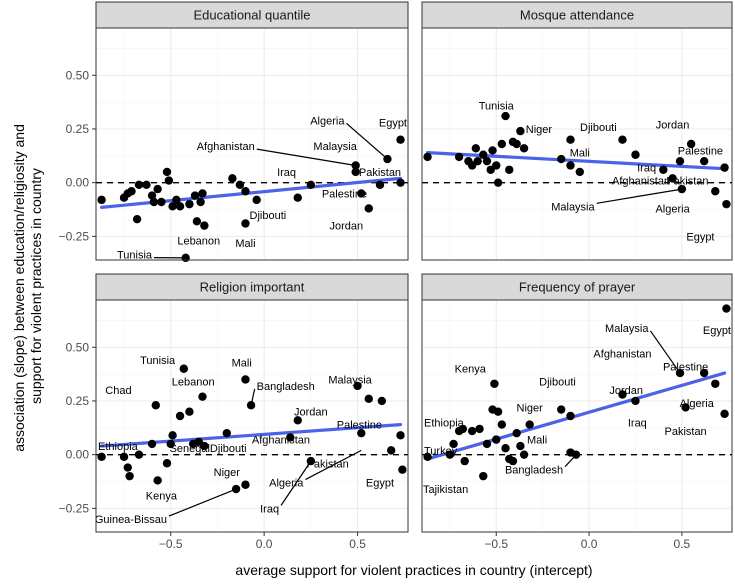 This screenshot has width=735, height=586. I want to click on country-label-djibouti: Djibouti, so click(598, 128).